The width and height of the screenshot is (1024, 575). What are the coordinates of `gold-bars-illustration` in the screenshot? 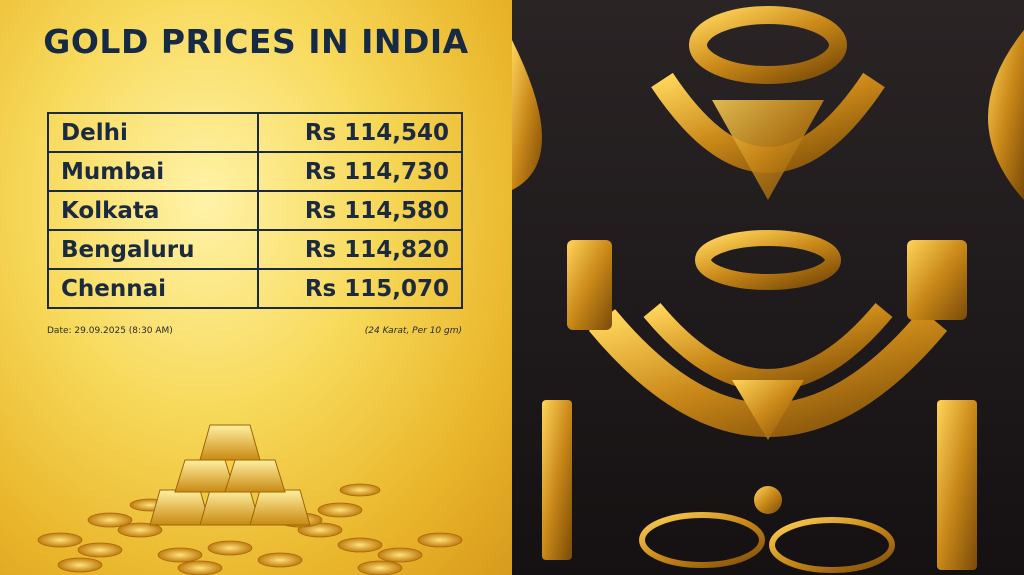 It's located at (250, 499).